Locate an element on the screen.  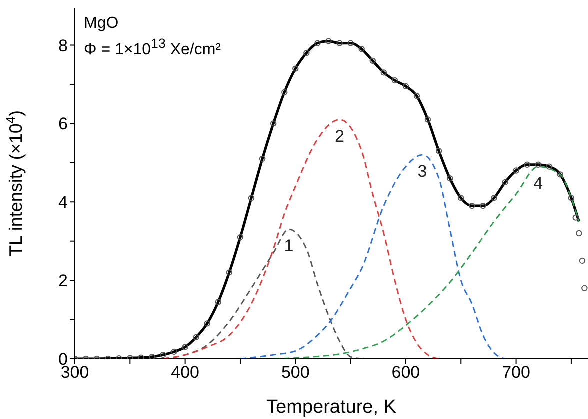
x-tick-label: 400 is located at coordinates (185, 372).